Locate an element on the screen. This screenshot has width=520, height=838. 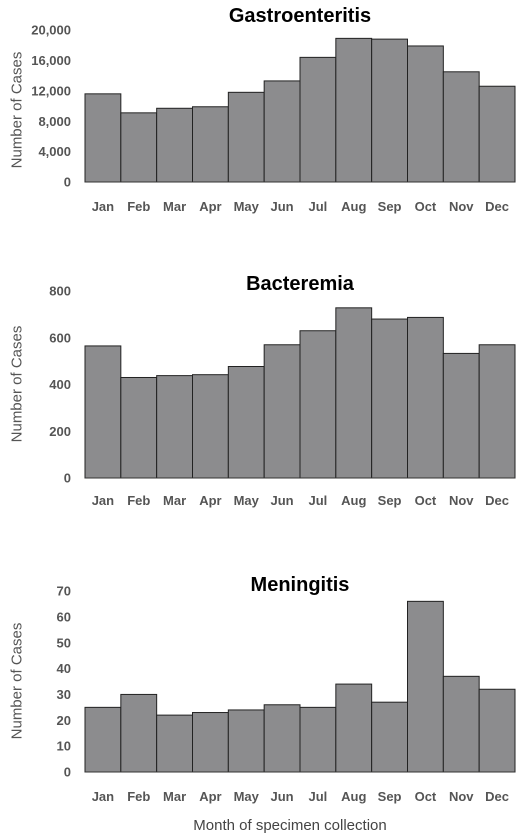
x-axis-label: Month of specimen collection is located at coordinates (289, 825).